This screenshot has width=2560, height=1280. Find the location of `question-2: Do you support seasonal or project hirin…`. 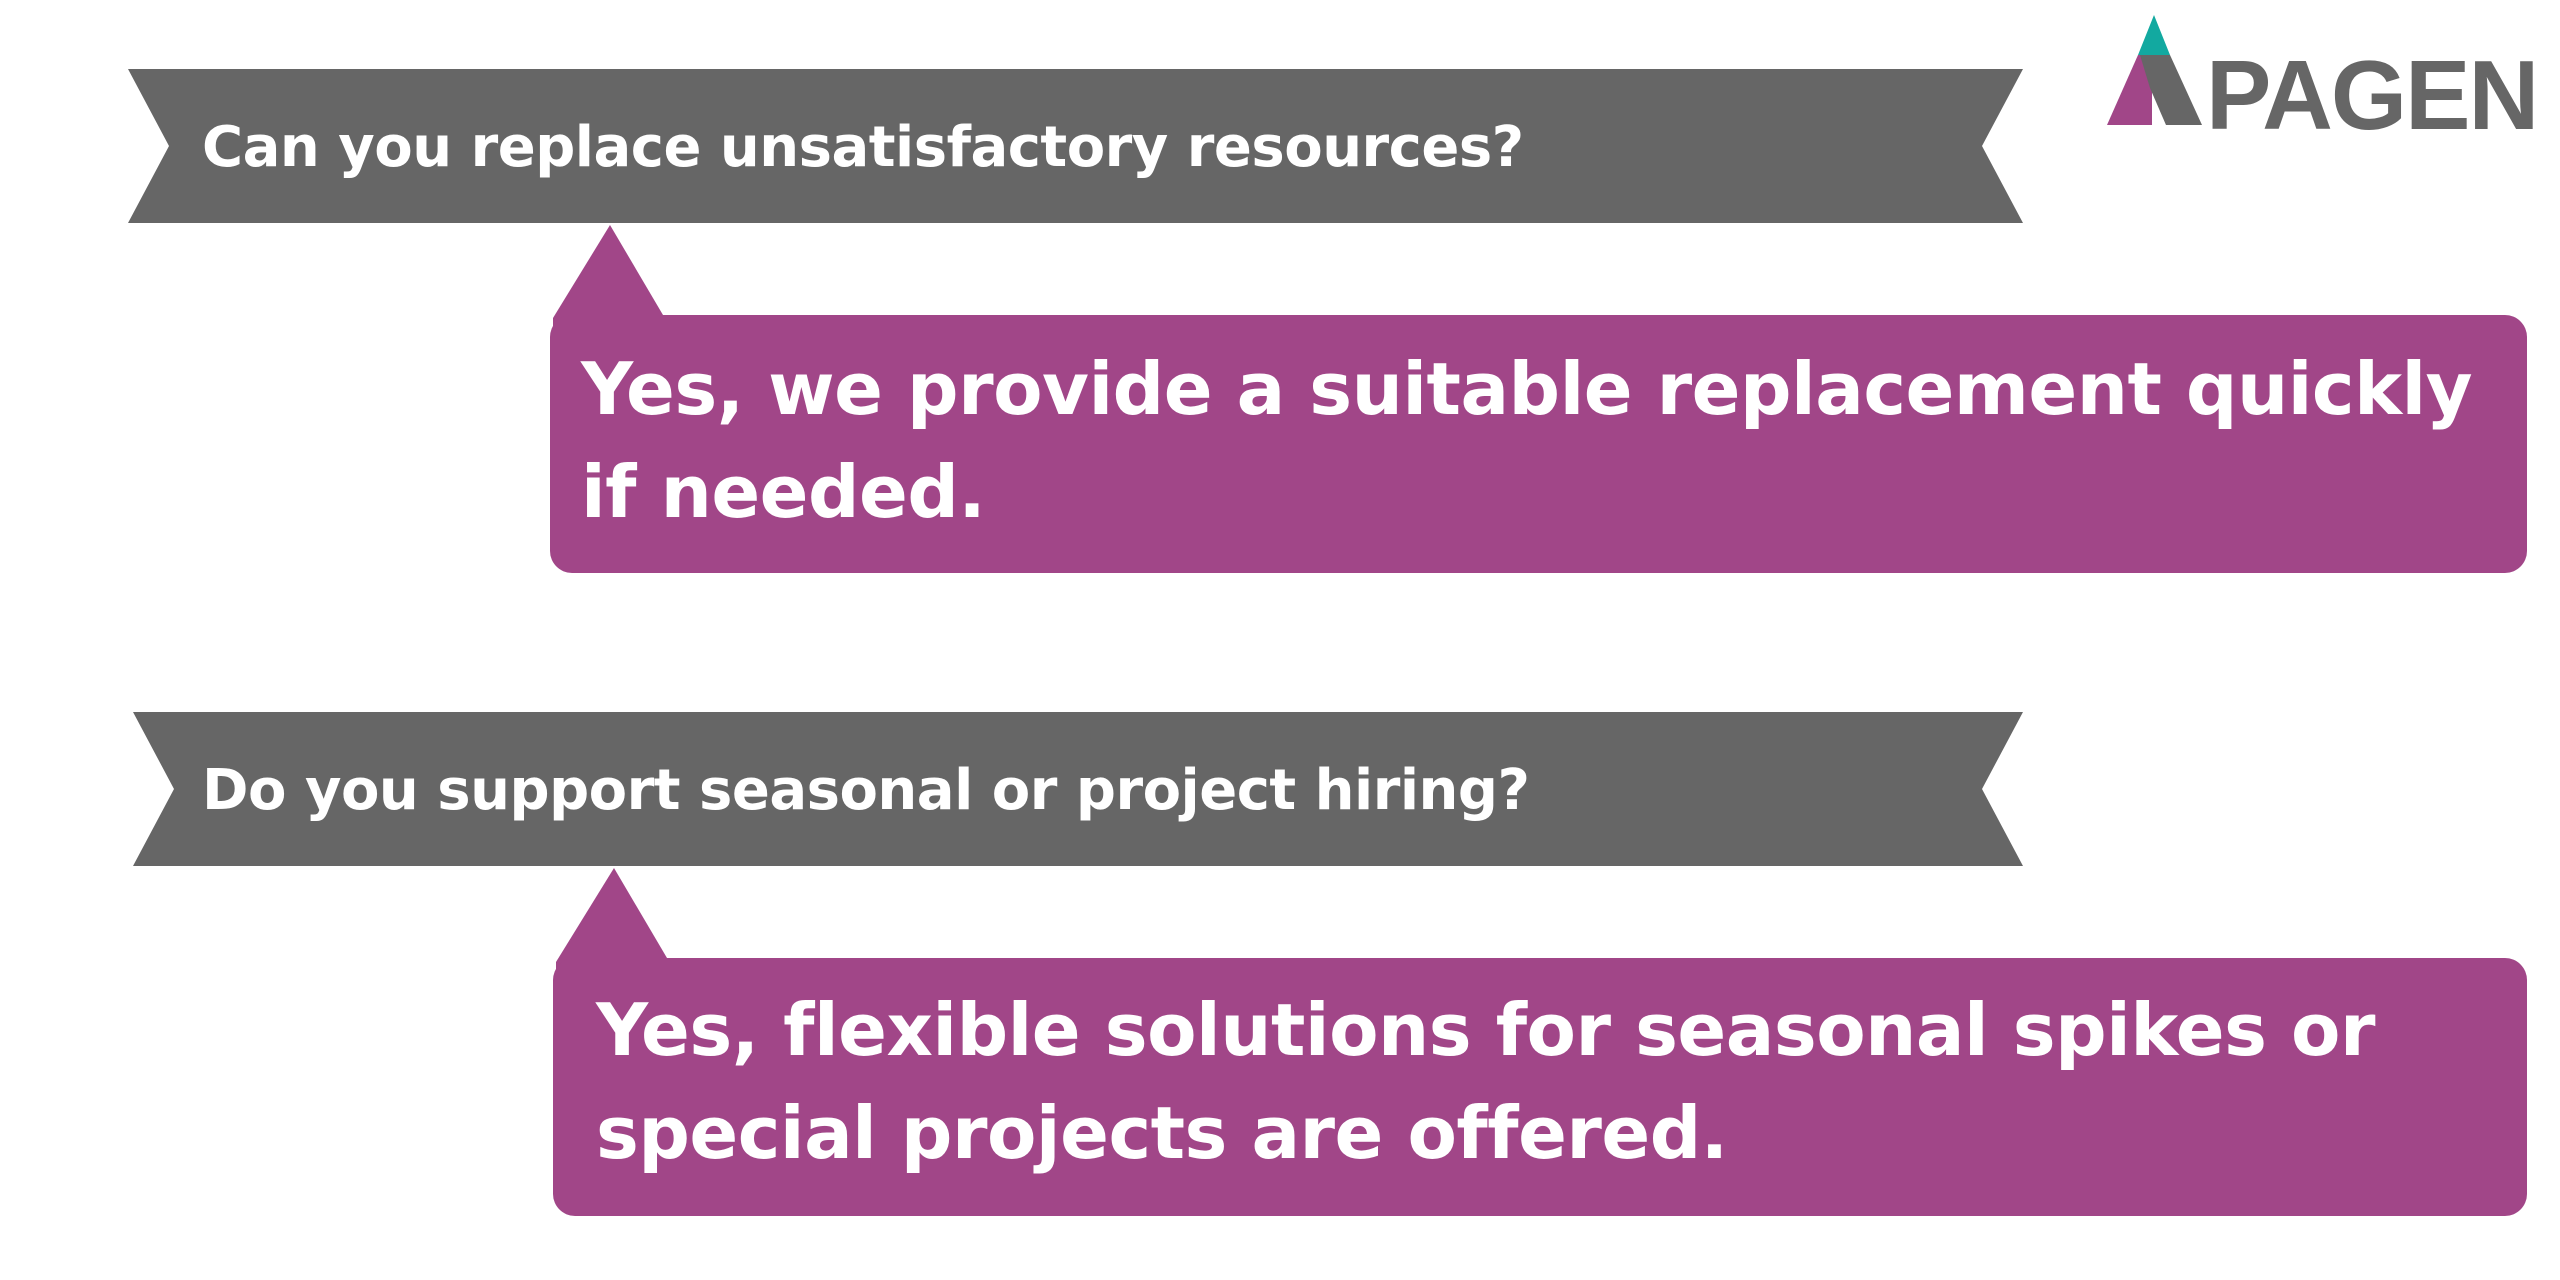

question-2: Do you support seasonal or project hirin… is located at coordinates (866, 790).